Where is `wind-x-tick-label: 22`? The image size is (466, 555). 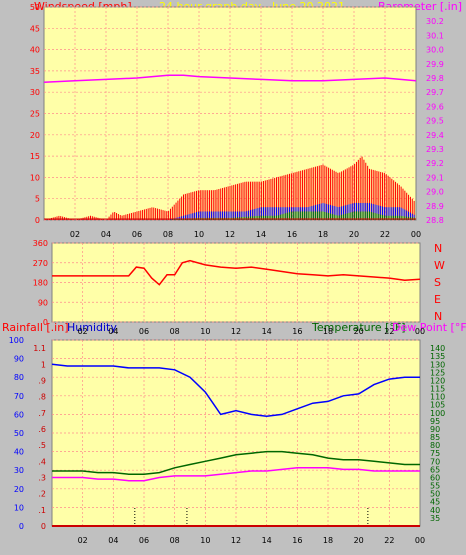 wind-x-tick-label: 22 is located at coordinates (385, 234).